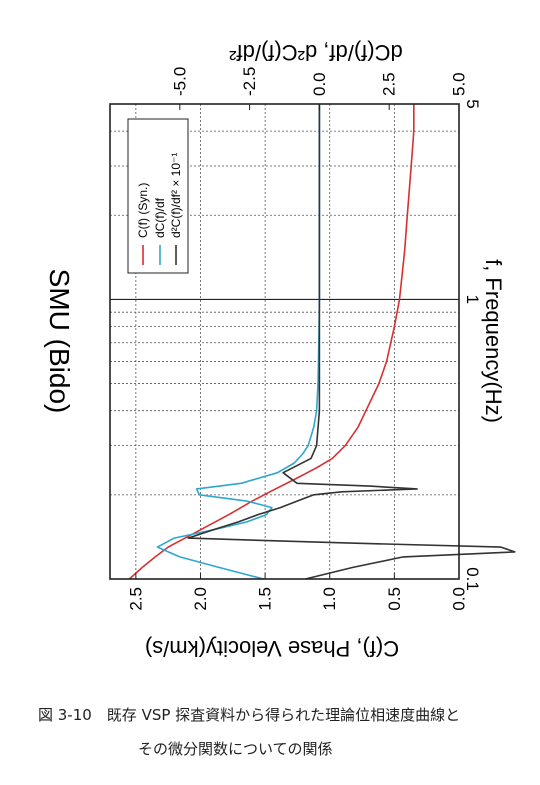 The width and height of the screenshot is (540, 785). What do you see at coordinates (160, 217) in the screenshot?
I see `legend-label: dC(f)/df` at bounding box center [160, 217].